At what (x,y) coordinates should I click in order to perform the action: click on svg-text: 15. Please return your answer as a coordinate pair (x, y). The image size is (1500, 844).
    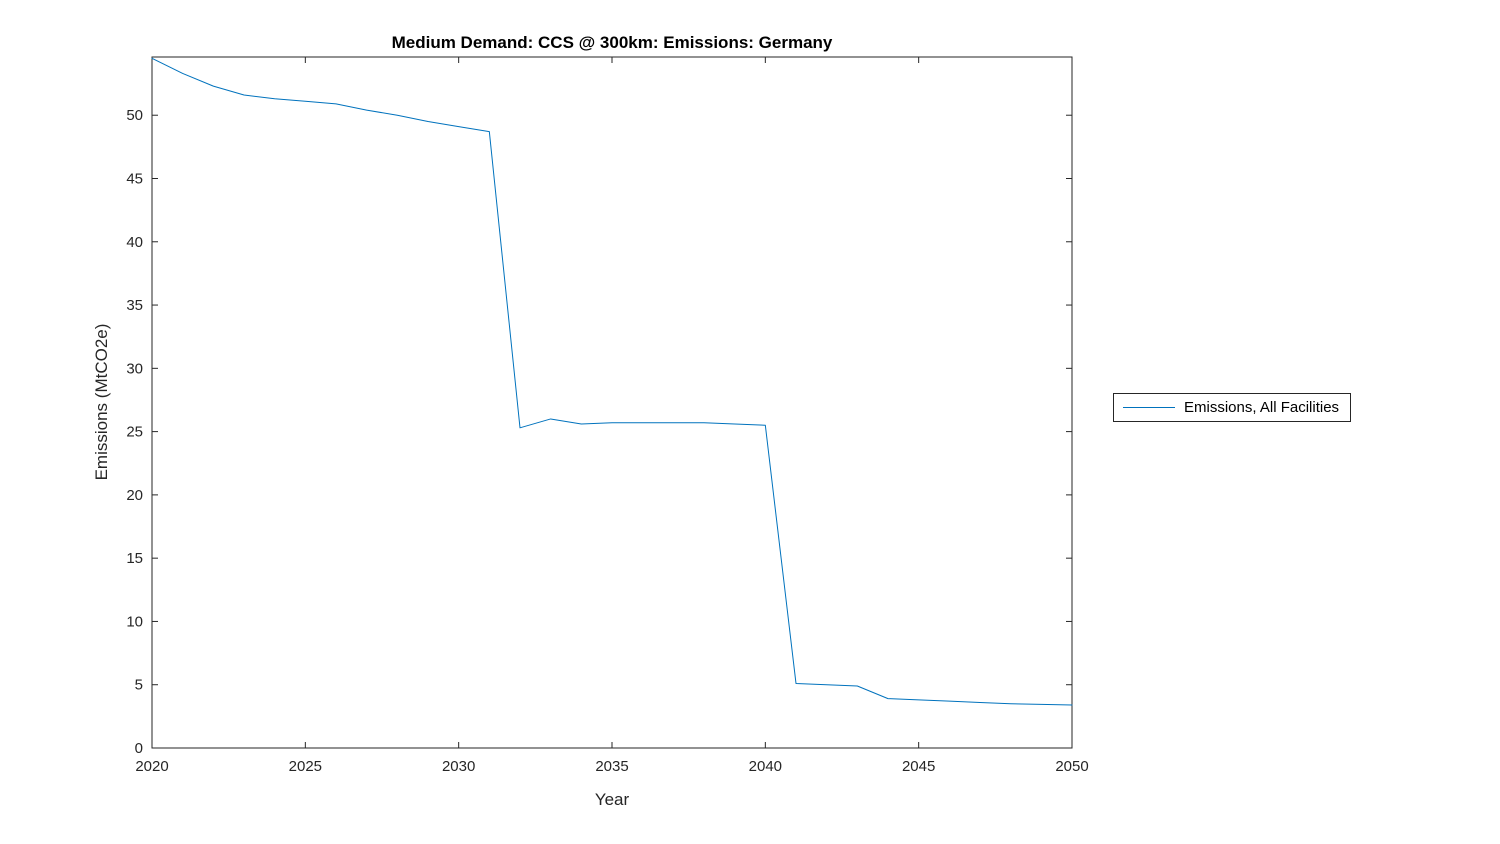
    Looking at the image, I should click on (134, 558).